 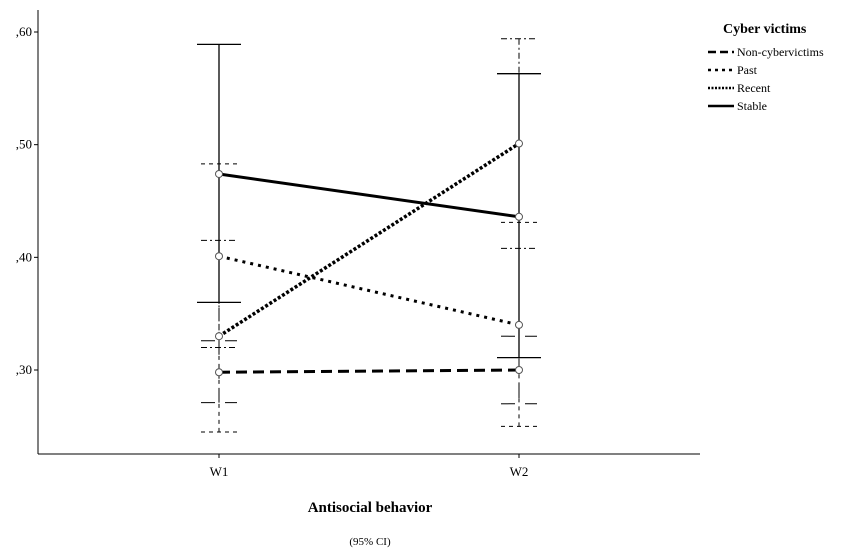 What do you see at coordinates (519, 471) in the screenshot?
I see `x-tick-label: W2` at bounding box center [519, 471].